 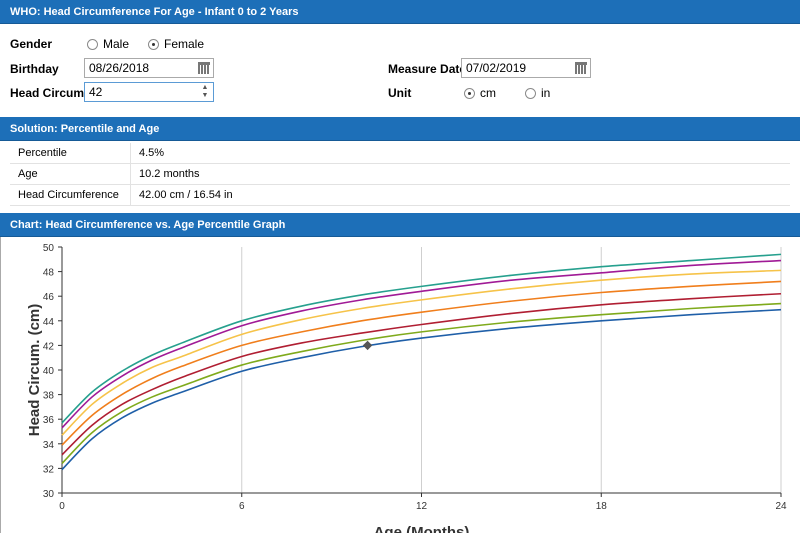 I want to click on table-row: Age 10.2 months, so click(x=400, y=174).